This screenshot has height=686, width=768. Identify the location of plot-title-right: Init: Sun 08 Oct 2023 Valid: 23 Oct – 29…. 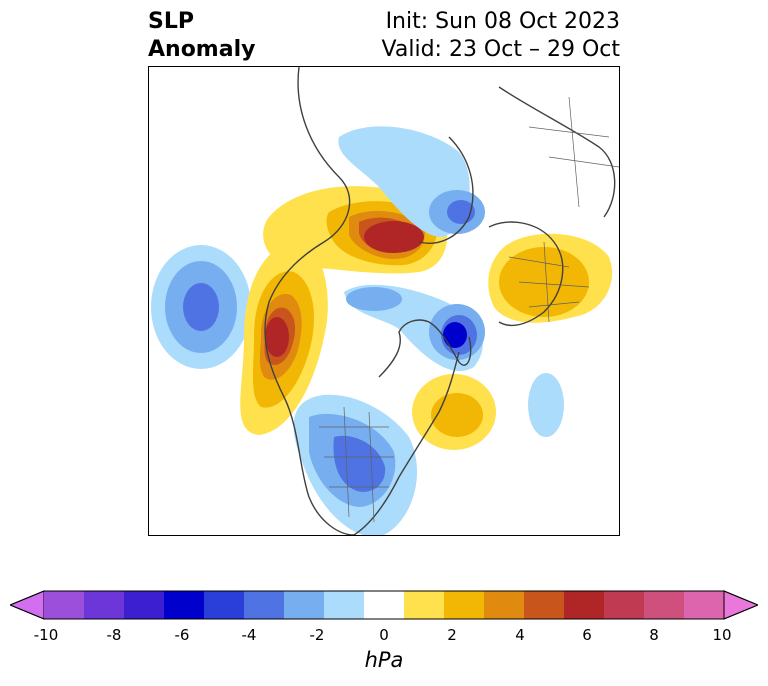
(501, 36).